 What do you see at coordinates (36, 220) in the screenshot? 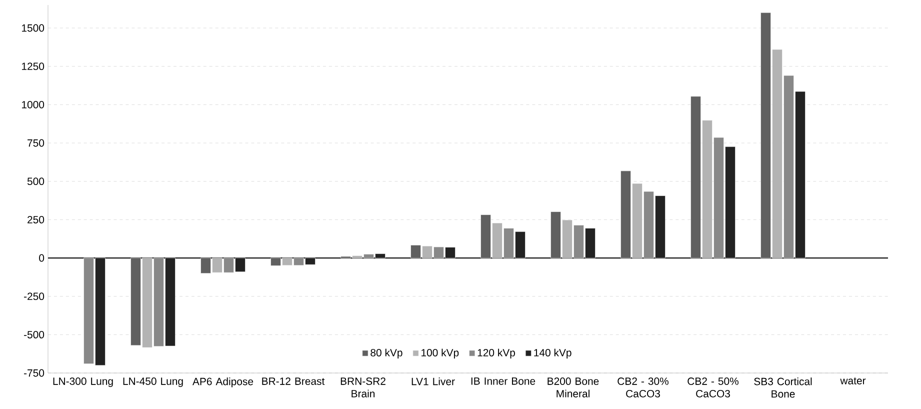
I see `y-tick-label: 250` at bounding box center [36, 220].